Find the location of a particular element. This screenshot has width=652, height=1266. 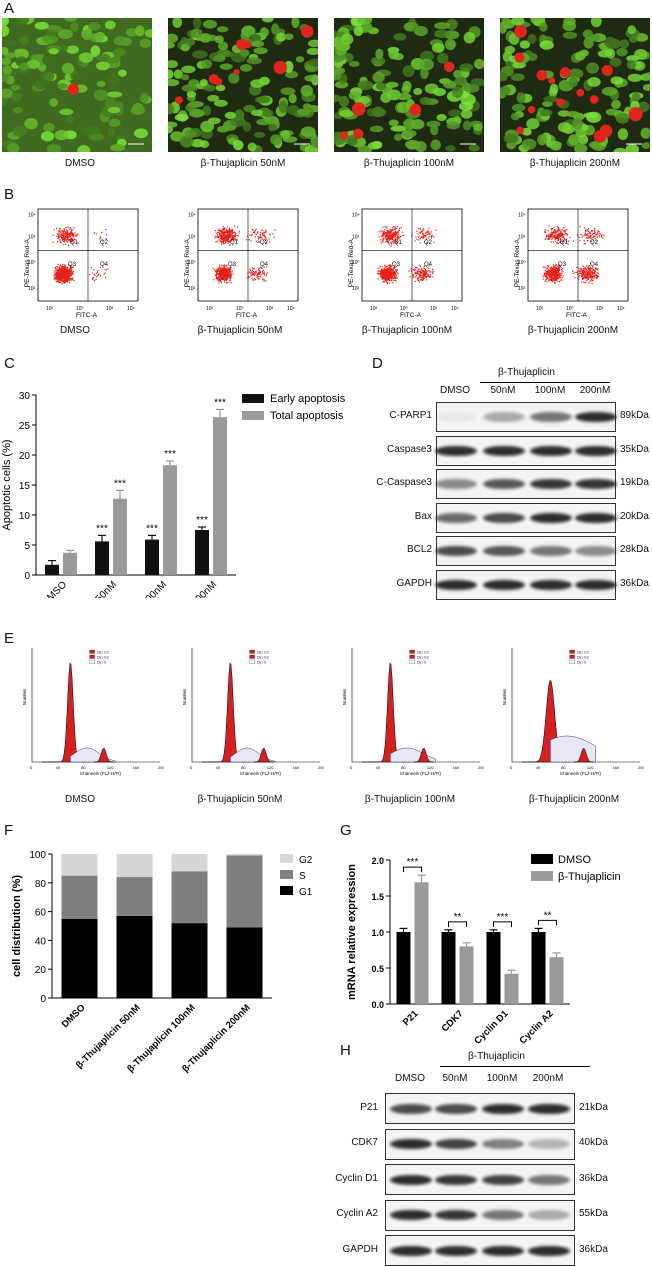

flow-ylabel: PE-Texas Red-A is located at coordinates (27, 262).